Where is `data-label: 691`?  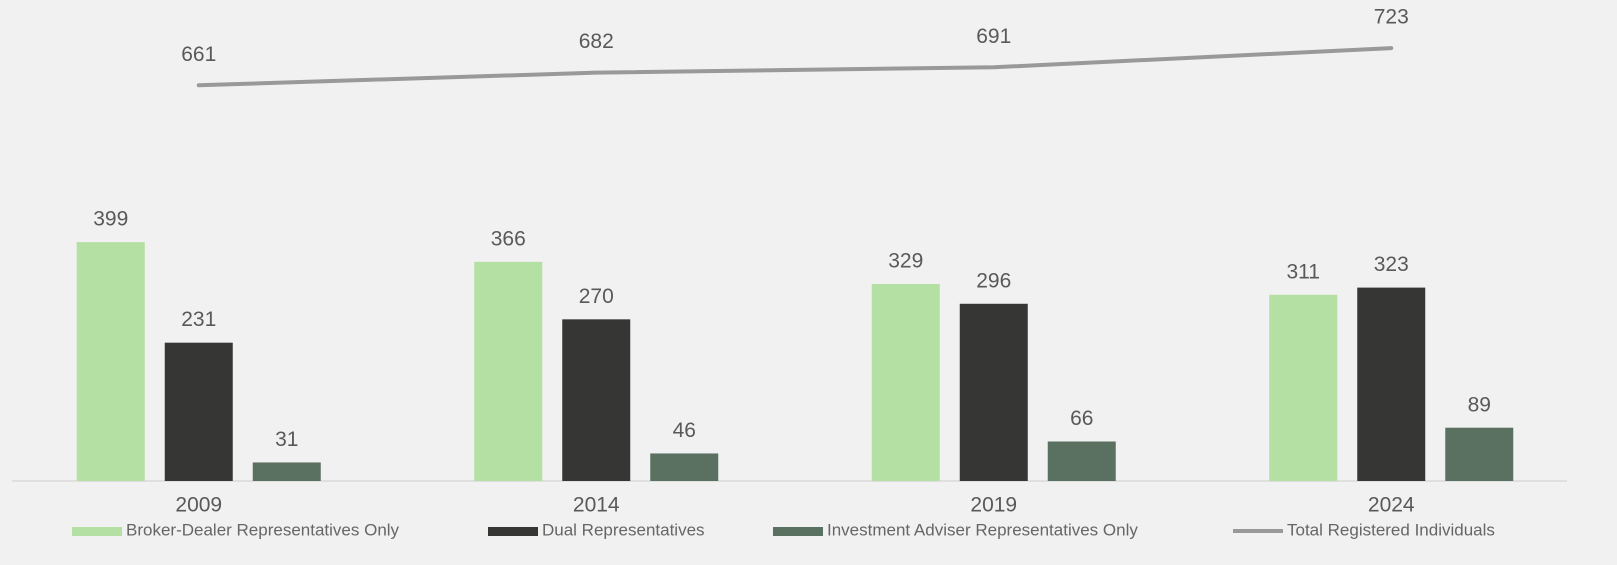 data-label: 691 is located at coordinates (993, 36).